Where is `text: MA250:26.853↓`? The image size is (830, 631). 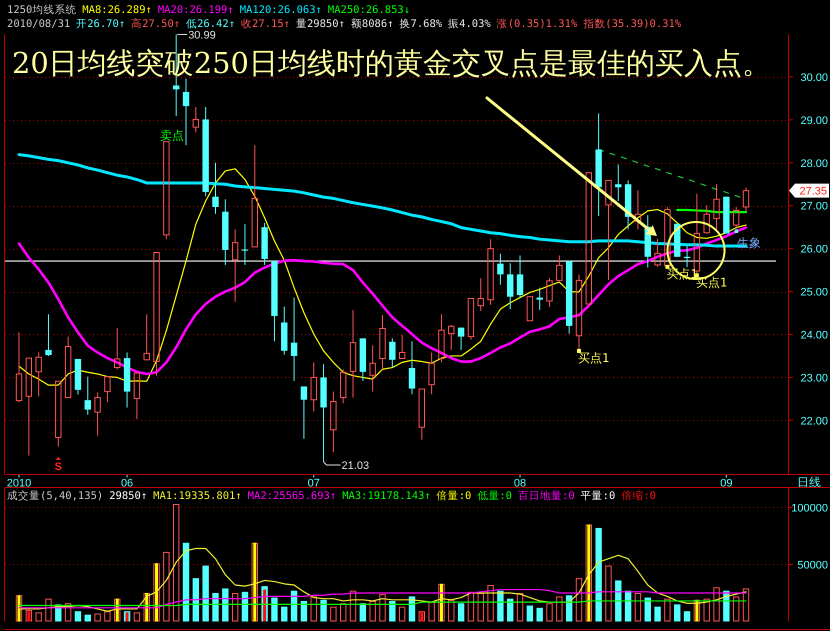 text: MA250:26.853↓ is located at coordinates (369, 10).